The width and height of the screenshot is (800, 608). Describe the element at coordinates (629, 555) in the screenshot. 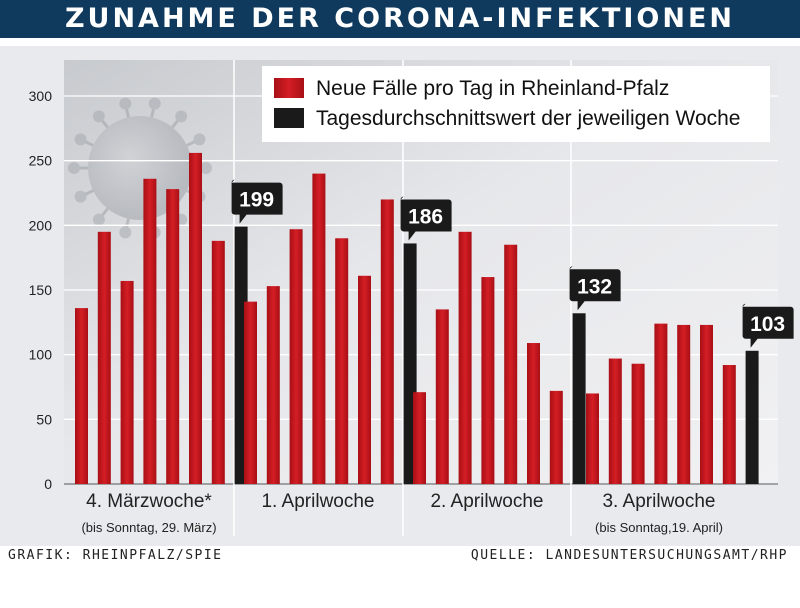

I see `footer-source: QUELLE: LANDESUNTERSUCHUNGSAMT/RHP` at that location.